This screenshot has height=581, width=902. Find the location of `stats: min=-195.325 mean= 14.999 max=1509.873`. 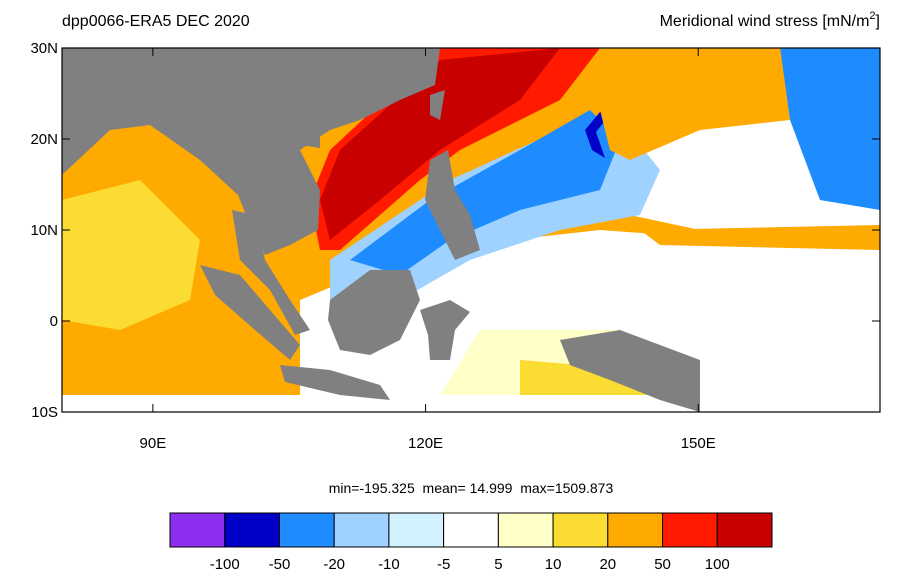

stats: min=-195.325 mean= 14.999 max=1509.873 is located at coordinates (471, 488).